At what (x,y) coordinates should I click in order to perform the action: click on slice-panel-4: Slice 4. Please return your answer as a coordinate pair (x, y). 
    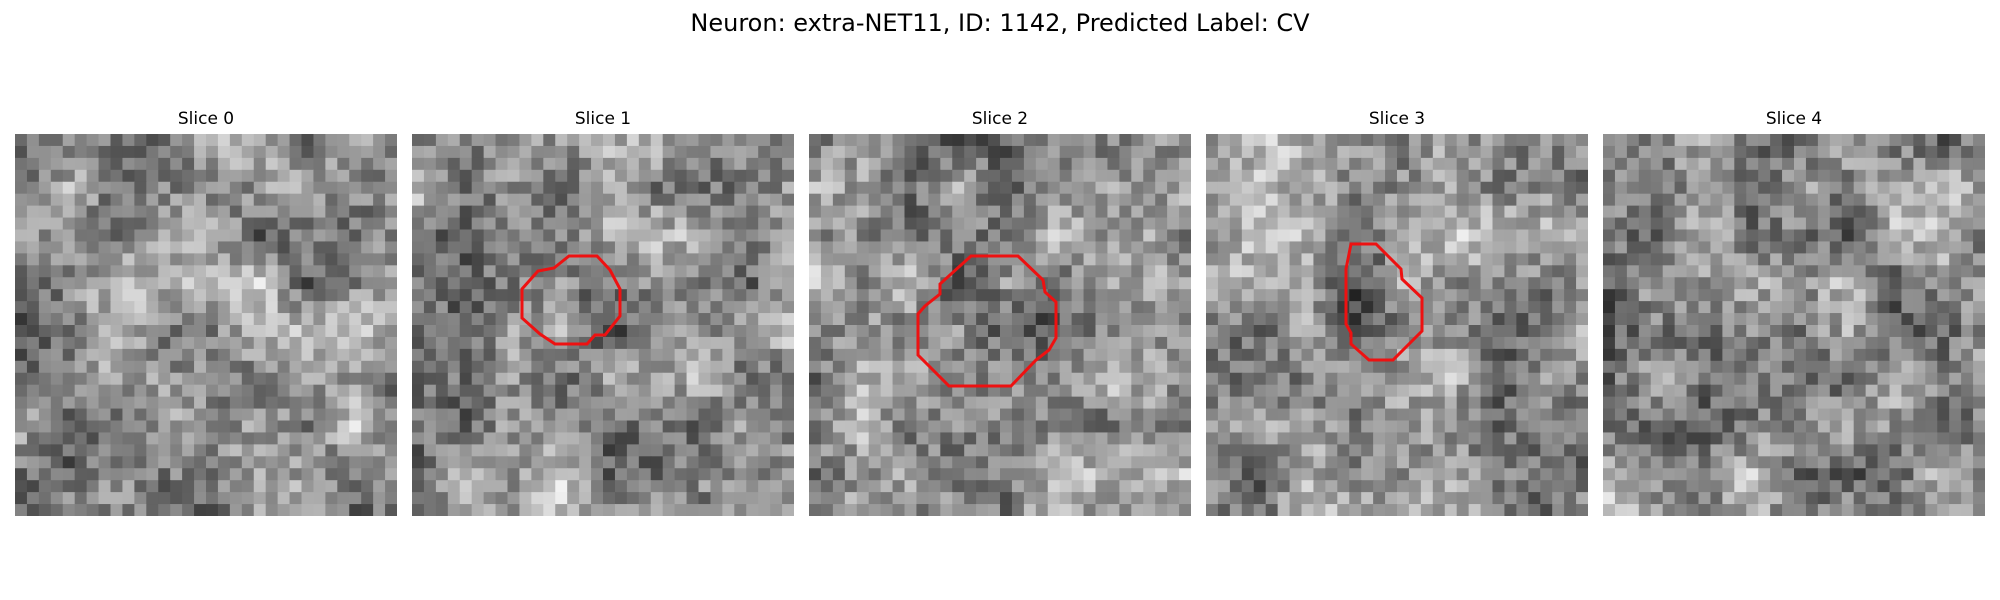
    Looking at the image, I should click on (1794, 312).